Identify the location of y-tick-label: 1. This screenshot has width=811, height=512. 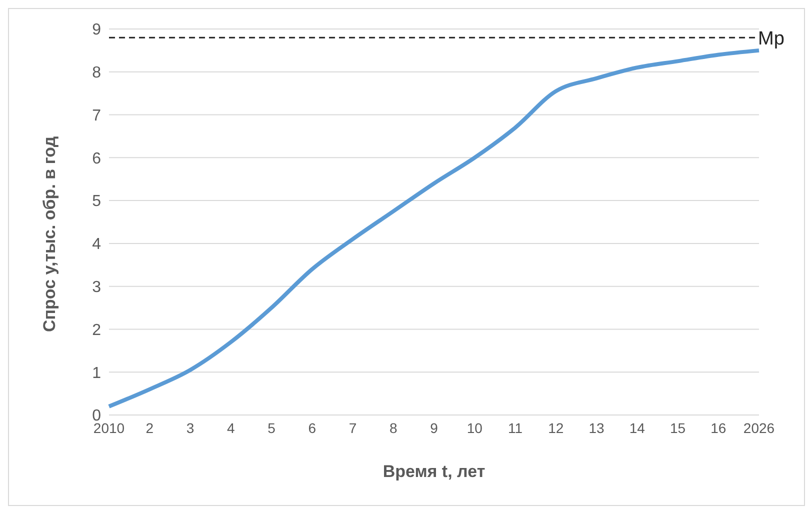
(97, 373).